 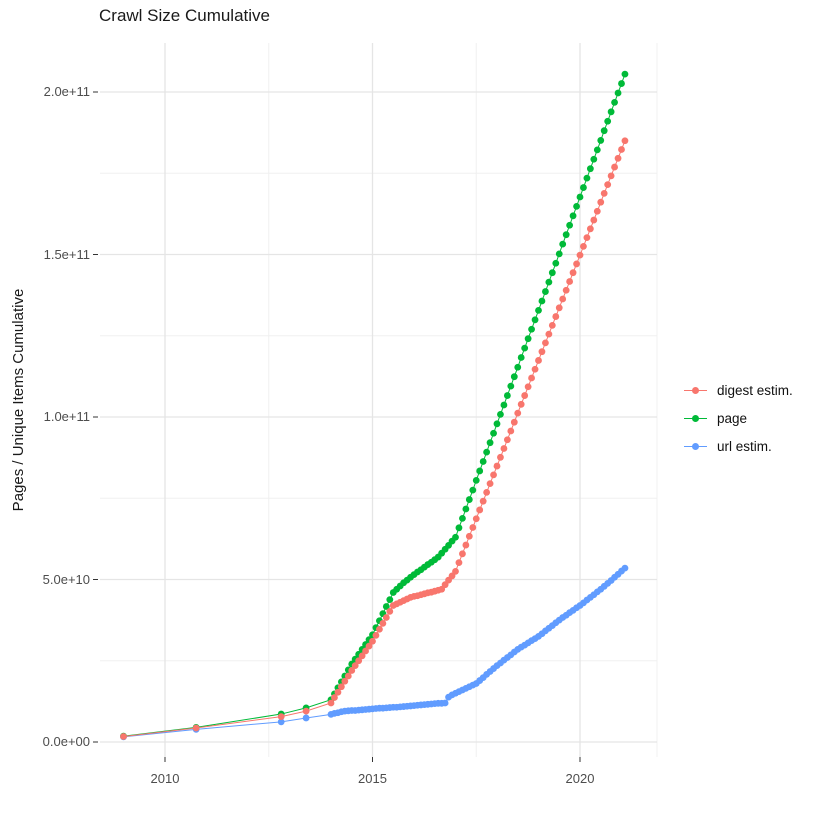 I want to click on legend-item-page: page, so click(x=738, y=418).